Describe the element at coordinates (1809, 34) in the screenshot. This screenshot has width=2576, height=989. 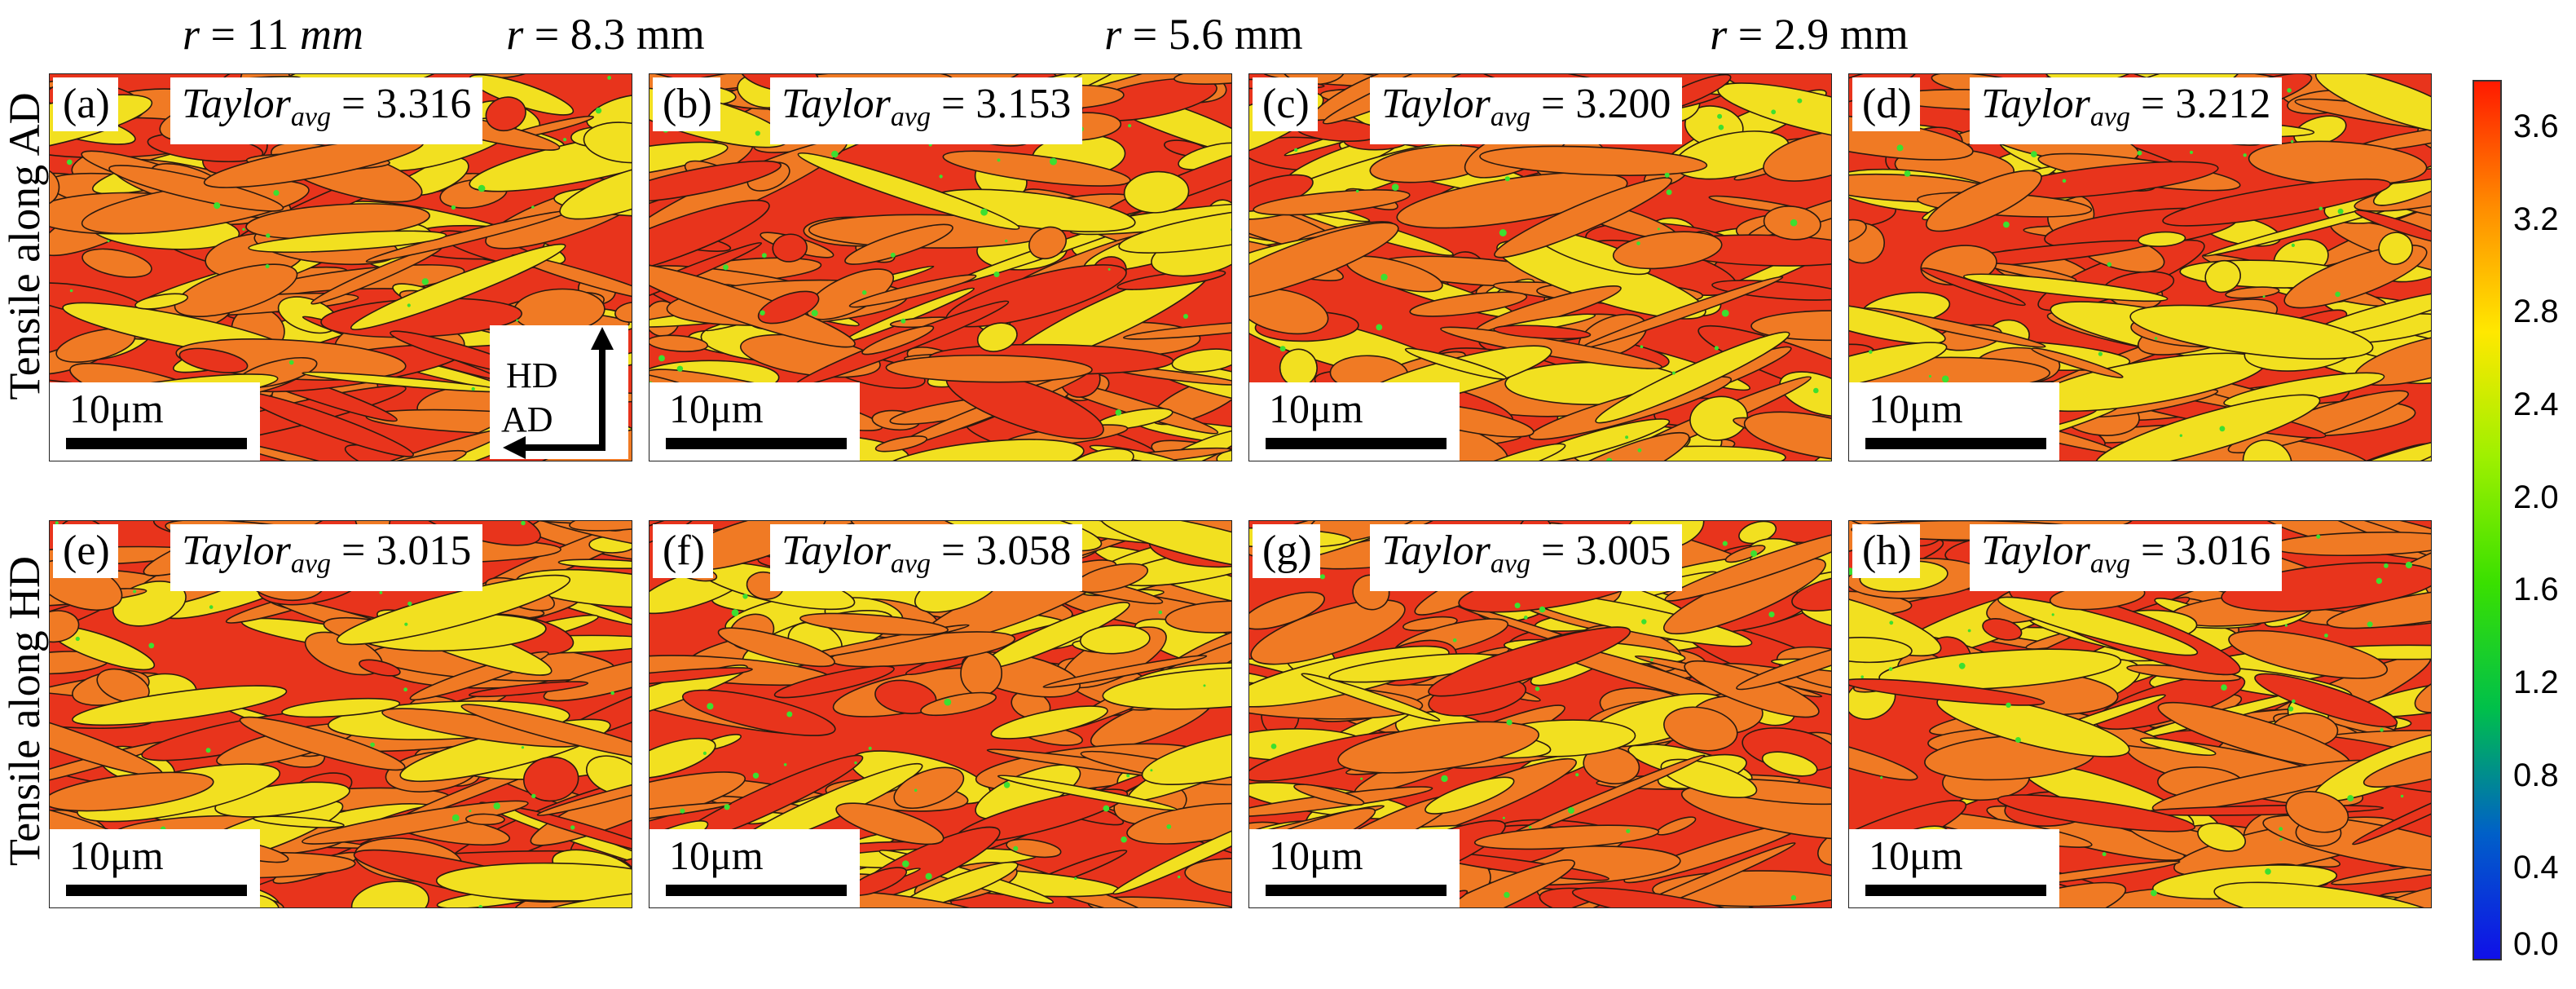
I see `column-header-4: r = 2.9 mm` at that location.